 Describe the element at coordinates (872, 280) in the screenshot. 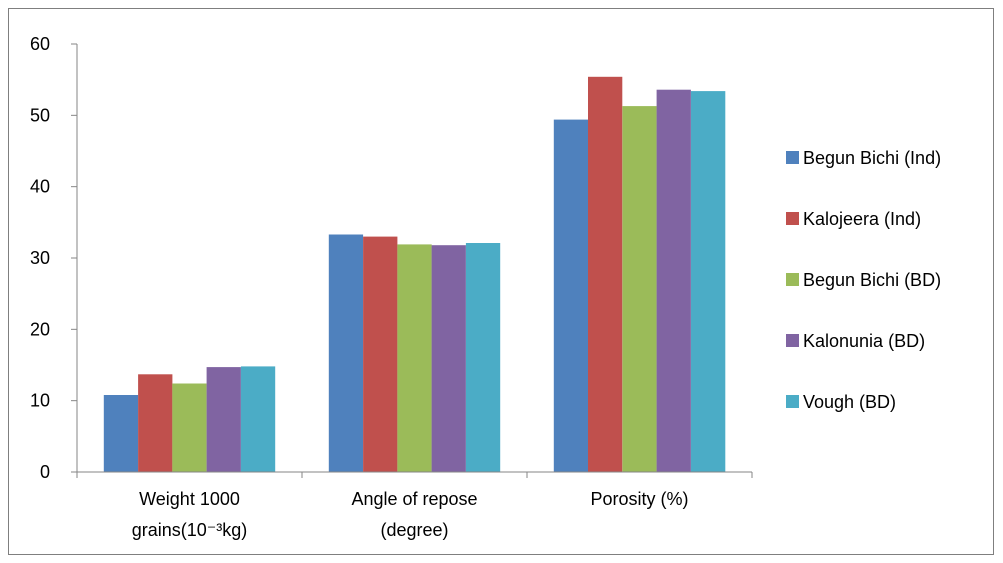

I see `legend-label: Begun Bichi (BD)` at that location.